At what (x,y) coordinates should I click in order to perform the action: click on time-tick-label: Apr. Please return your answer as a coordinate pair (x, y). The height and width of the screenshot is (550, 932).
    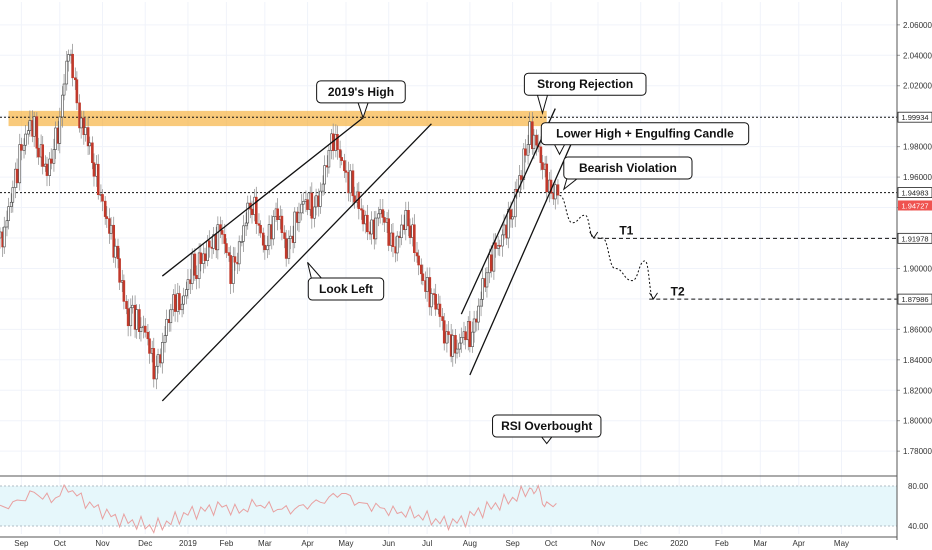
    Looking at the image, I should click on (799, 543).